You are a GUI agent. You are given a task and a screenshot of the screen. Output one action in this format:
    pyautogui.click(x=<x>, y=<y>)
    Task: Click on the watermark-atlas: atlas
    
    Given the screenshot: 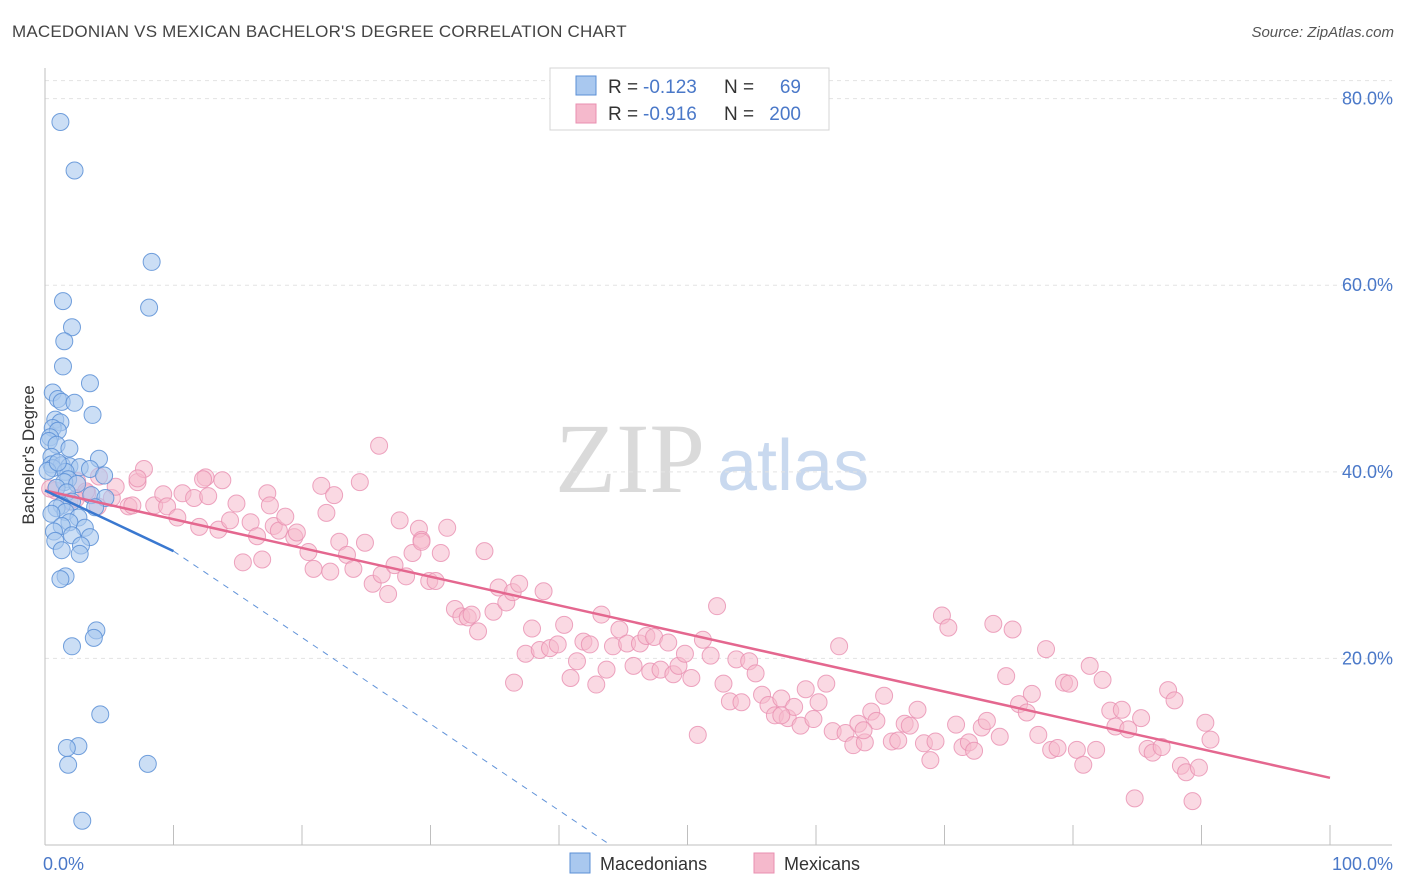 What is the action you would take?
    pyautogui.click(x=793, y=466)
    